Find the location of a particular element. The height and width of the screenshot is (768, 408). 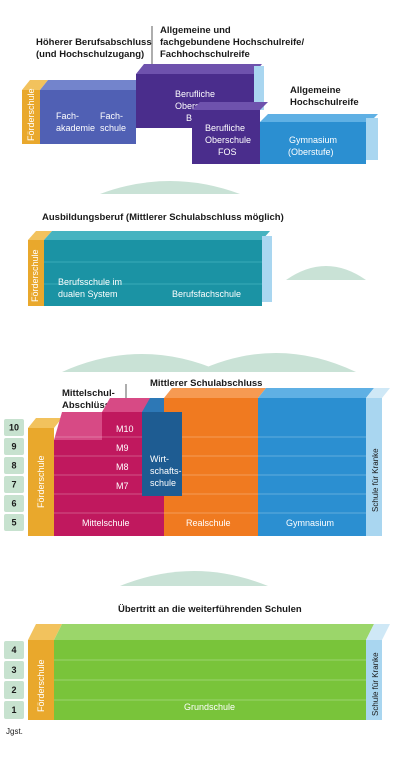

bos-top is located at coordinates (199, 69).